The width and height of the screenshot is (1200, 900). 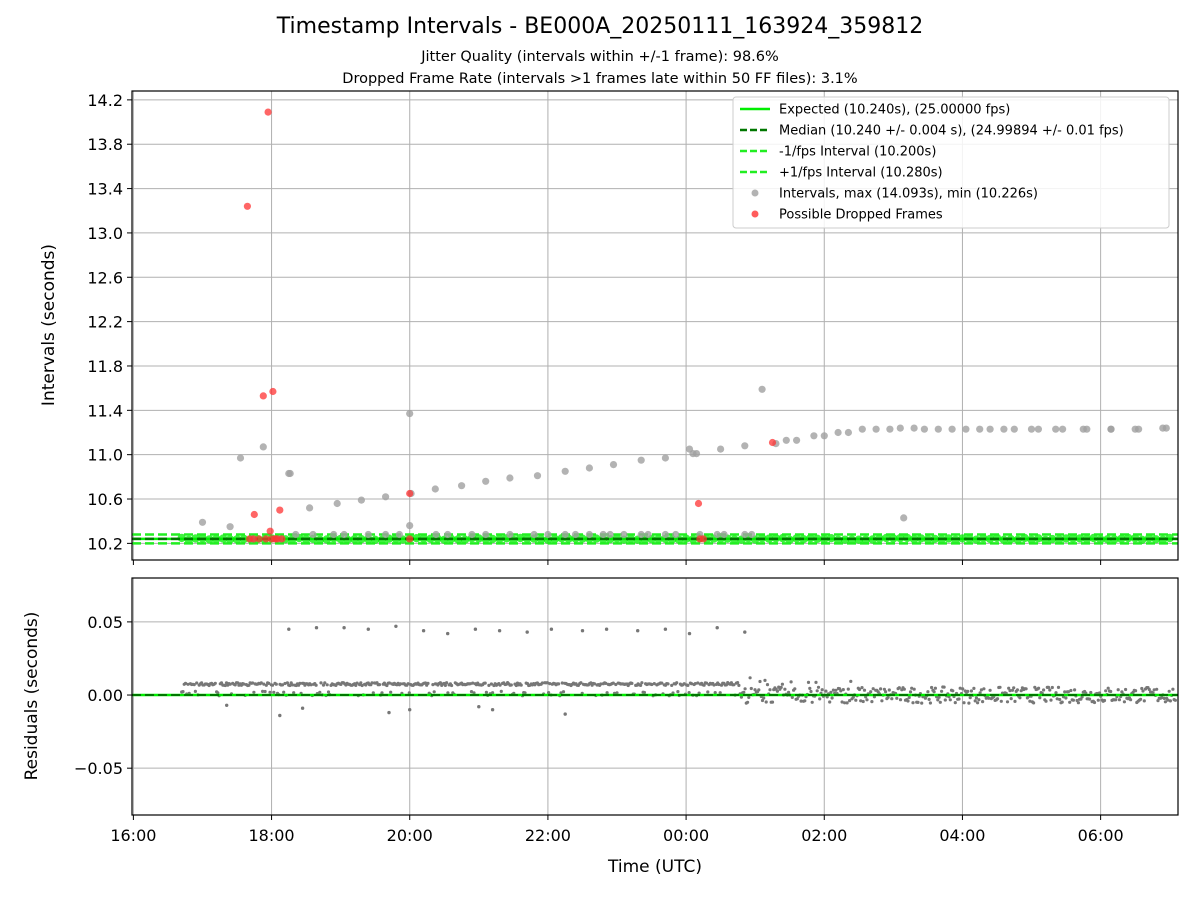 I want to click on x-tick-label: 20:00, so click(x=410, y=835).